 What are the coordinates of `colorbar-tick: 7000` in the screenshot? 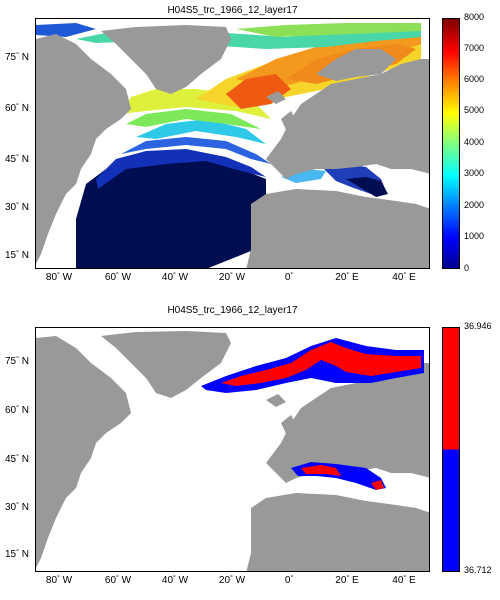 It's located at (474, 48).